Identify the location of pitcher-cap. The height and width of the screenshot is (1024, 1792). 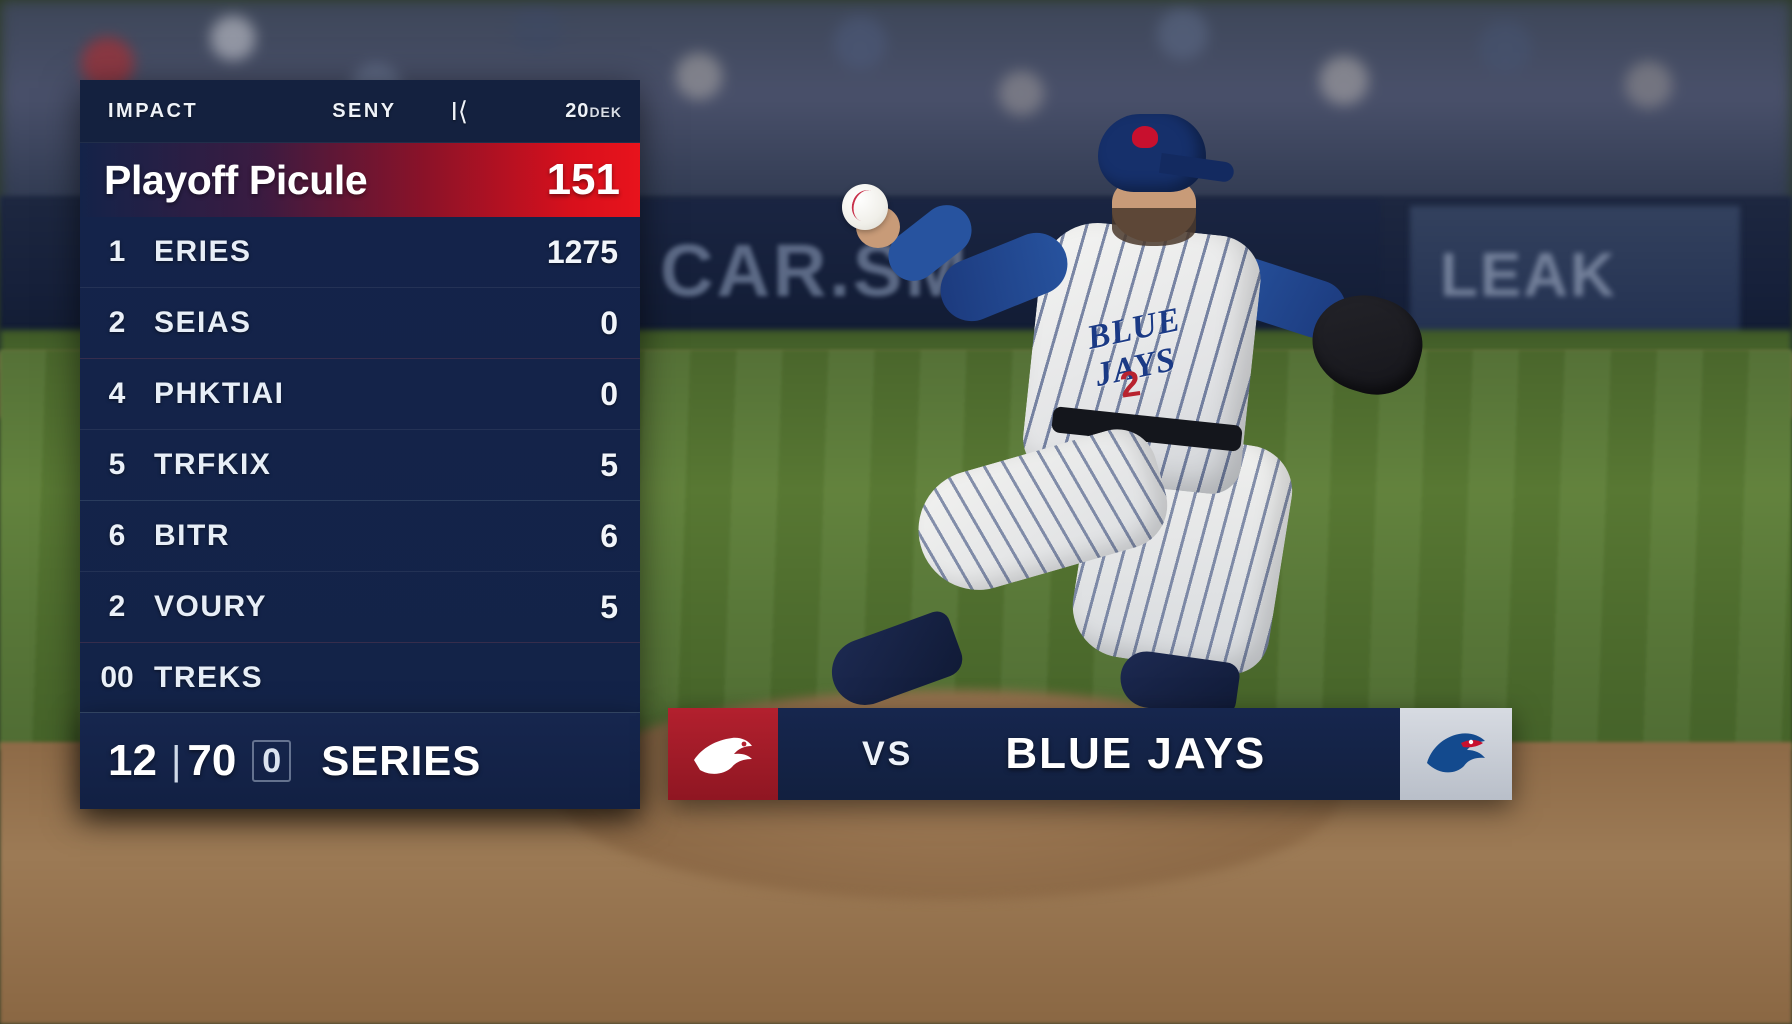
(1152, 153).